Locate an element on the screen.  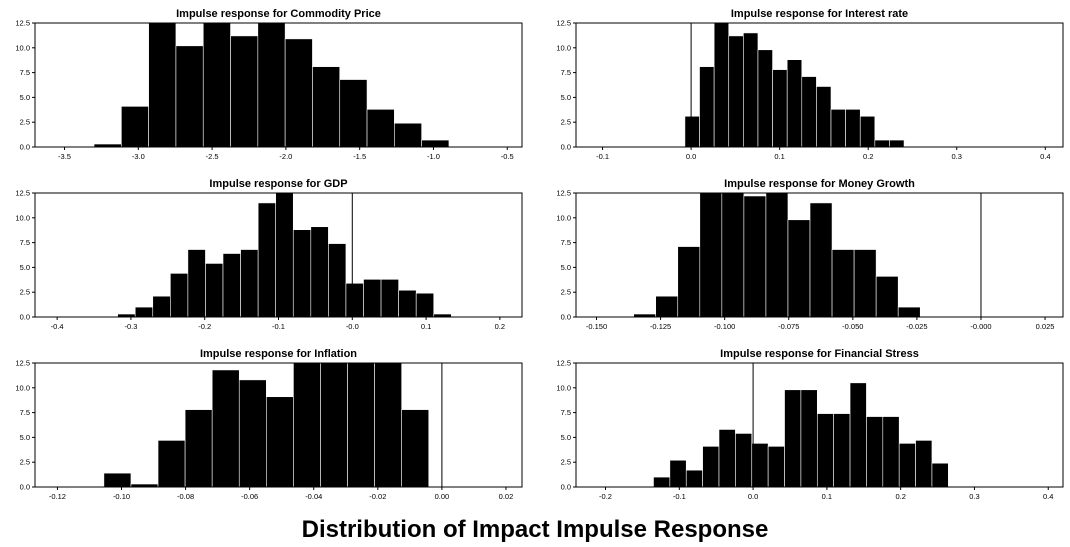
x-tick-label: -1.0 is located at coordinates (433, 156).